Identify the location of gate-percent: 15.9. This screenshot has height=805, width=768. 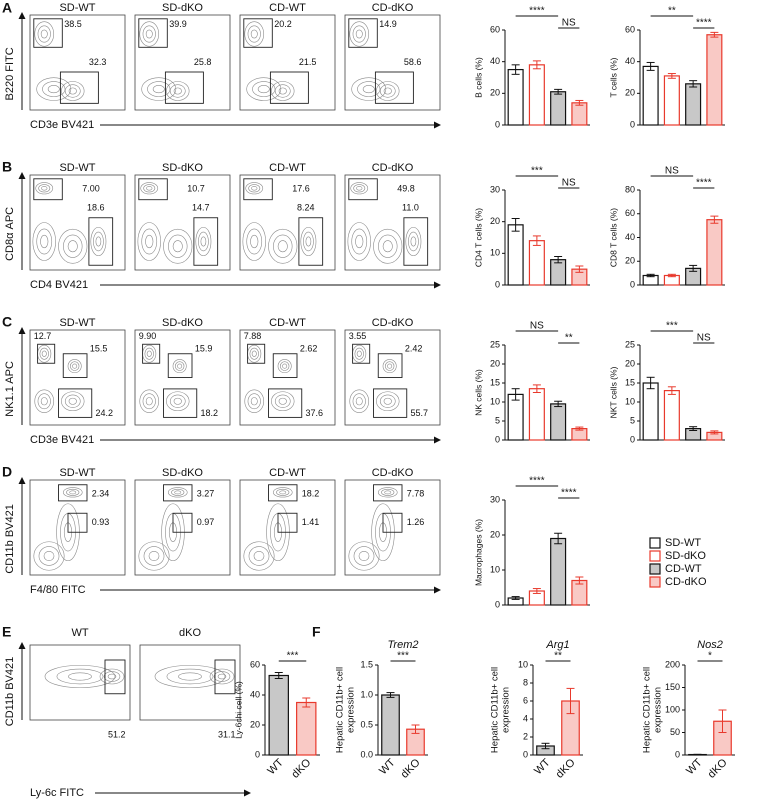
(204, 348).